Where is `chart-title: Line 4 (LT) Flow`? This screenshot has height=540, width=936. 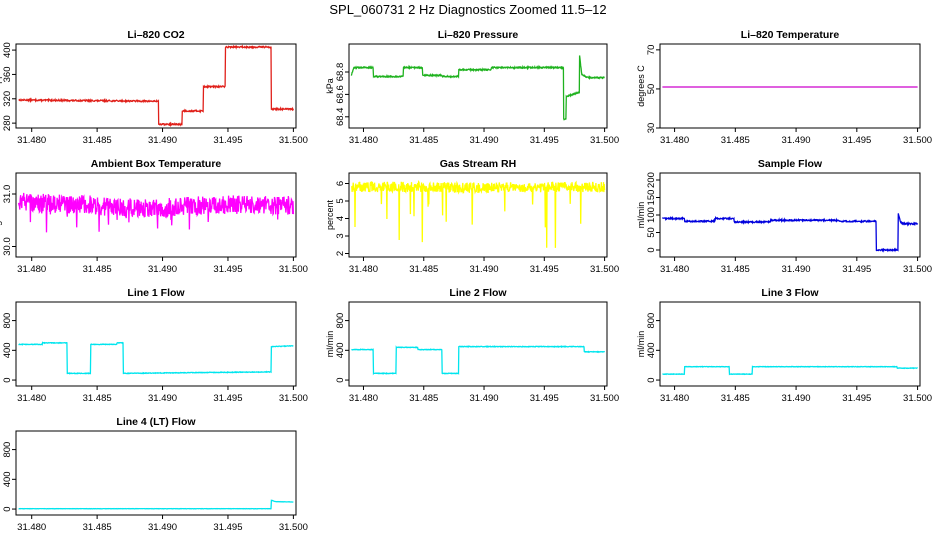
chart-title: Line 4 (LT) Flow is located at coordinates (156, 422).